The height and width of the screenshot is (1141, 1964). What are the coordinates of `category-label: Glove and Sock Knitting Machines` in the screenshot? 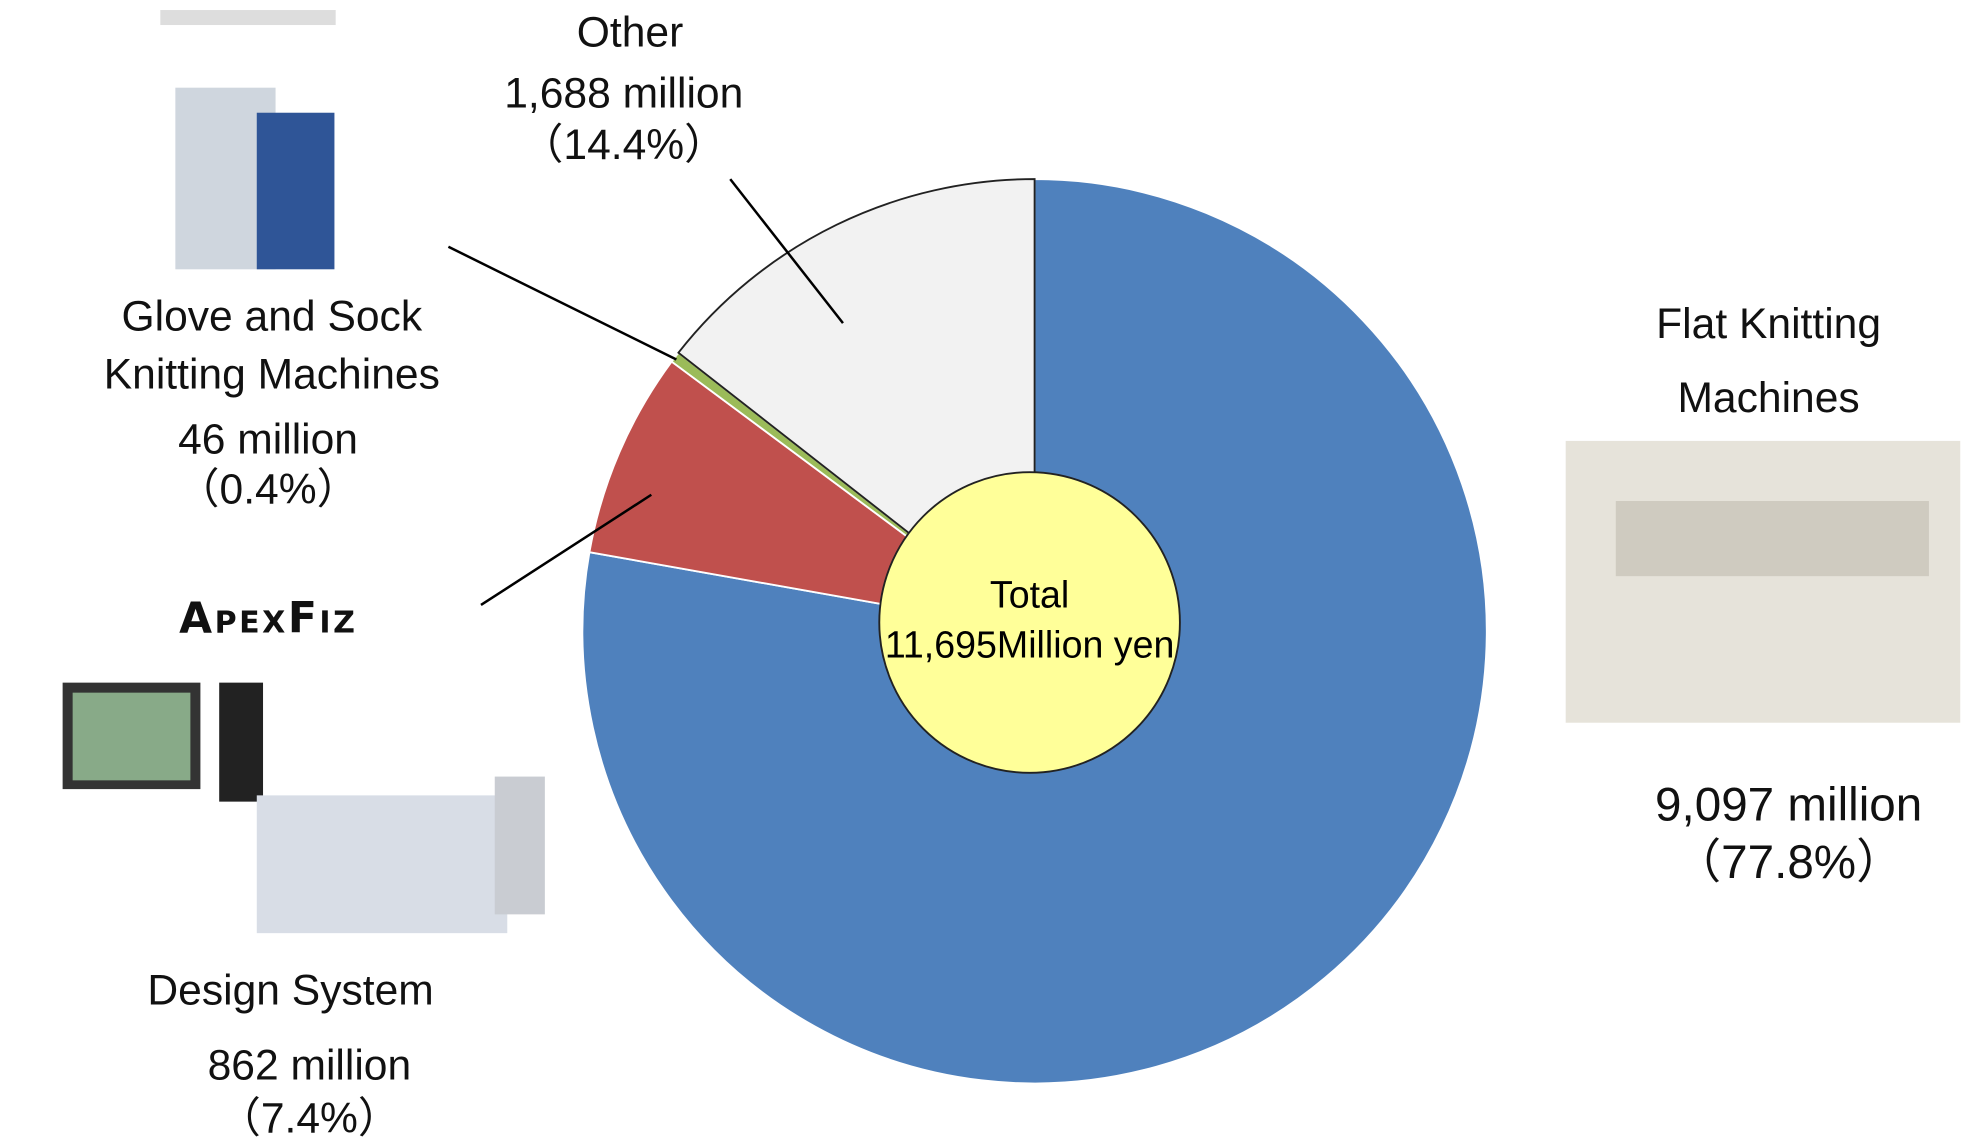 It's located at (271, 346).